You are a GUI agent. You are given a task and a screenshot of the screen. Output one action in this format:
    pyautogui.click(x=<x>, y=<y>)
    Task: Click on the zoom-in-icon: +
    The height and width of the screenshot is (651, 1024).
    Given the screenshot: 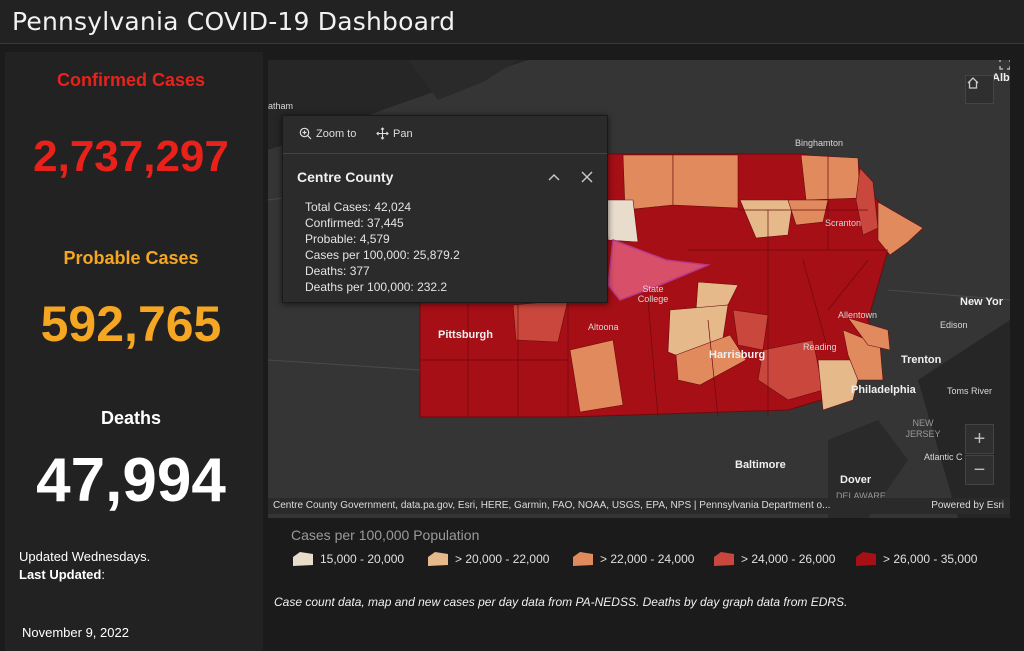 What is the action you would take?
    pyautogui.click(x=979, y=438)
    